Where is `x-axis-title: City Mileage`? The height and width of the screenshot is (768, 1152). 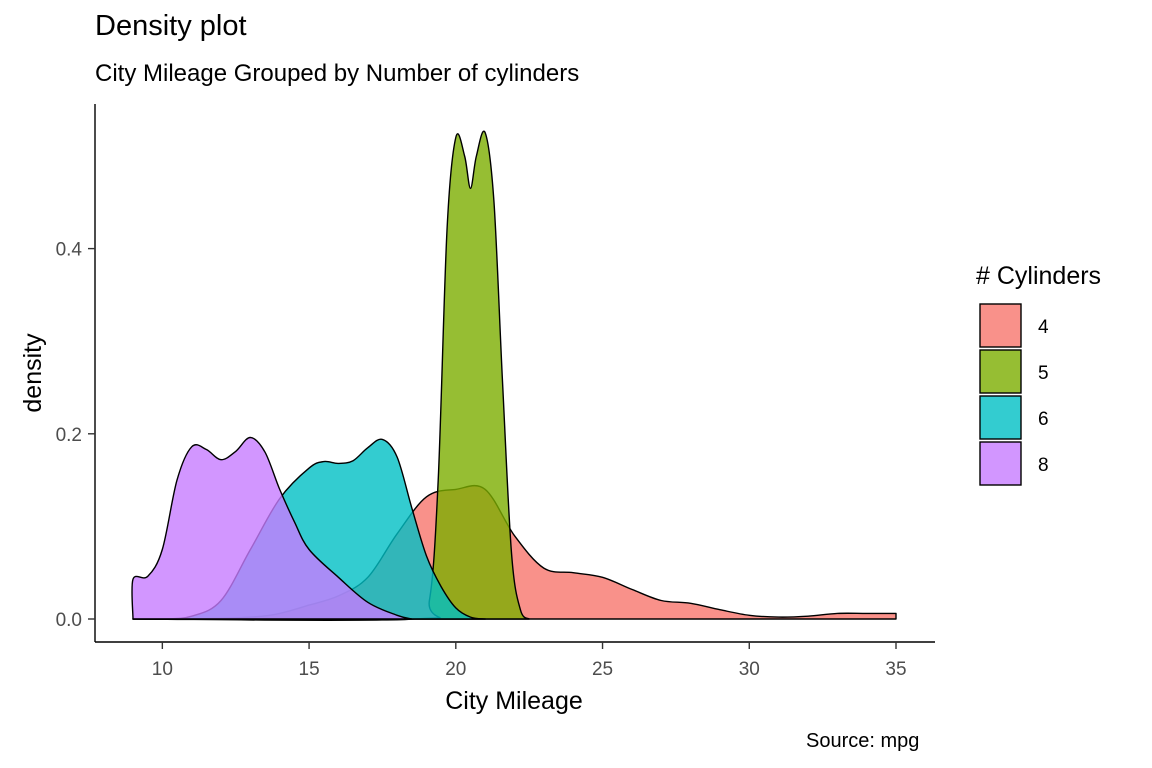 x-axis-title: City Mileage is located at coordinates (514, 701).